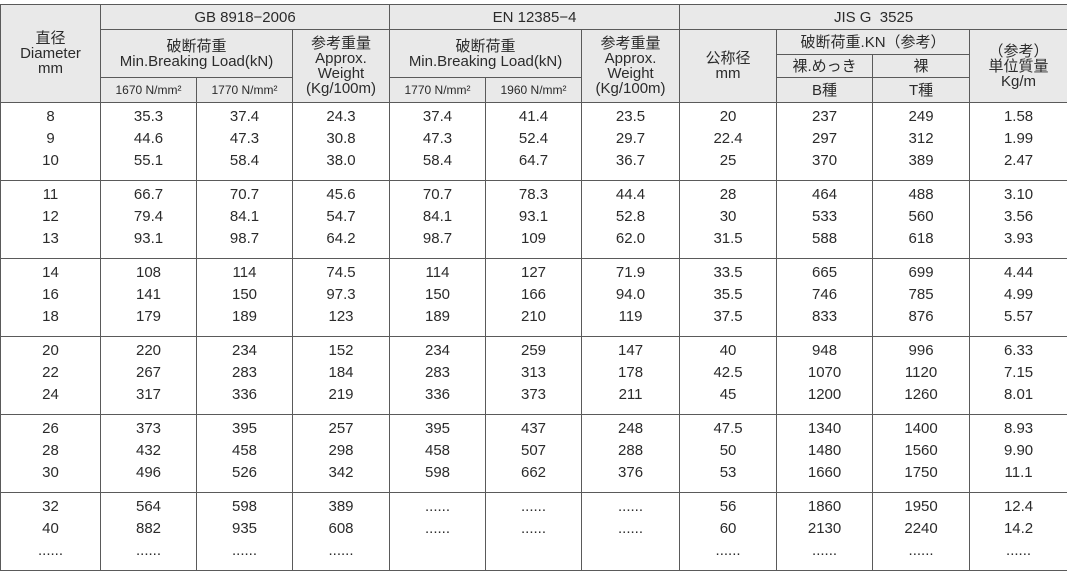  I want to click on cell-text: 166, so click(533, 295).